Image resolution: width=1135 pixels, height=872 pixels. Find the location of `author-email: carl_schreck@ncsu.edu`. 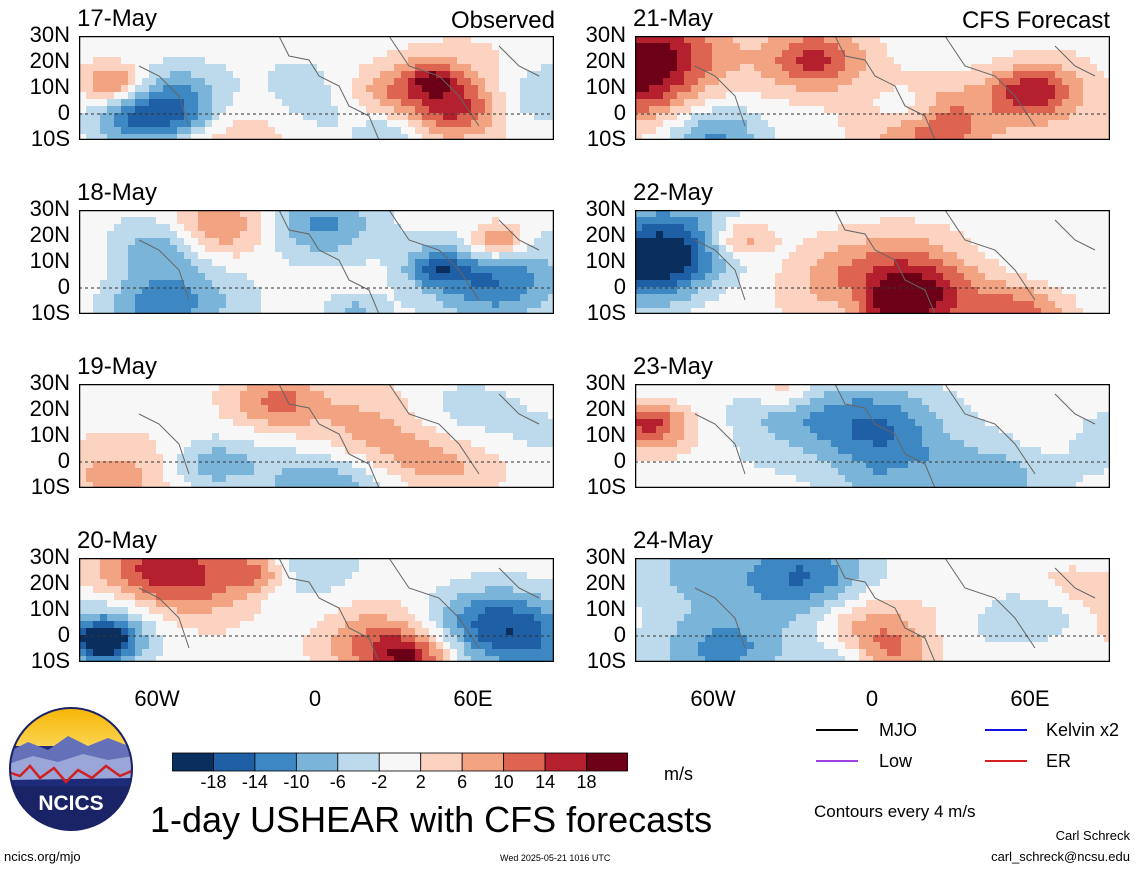

author-email: carl_schreck@ncsu.edu is located at coordinates (1060, 856).